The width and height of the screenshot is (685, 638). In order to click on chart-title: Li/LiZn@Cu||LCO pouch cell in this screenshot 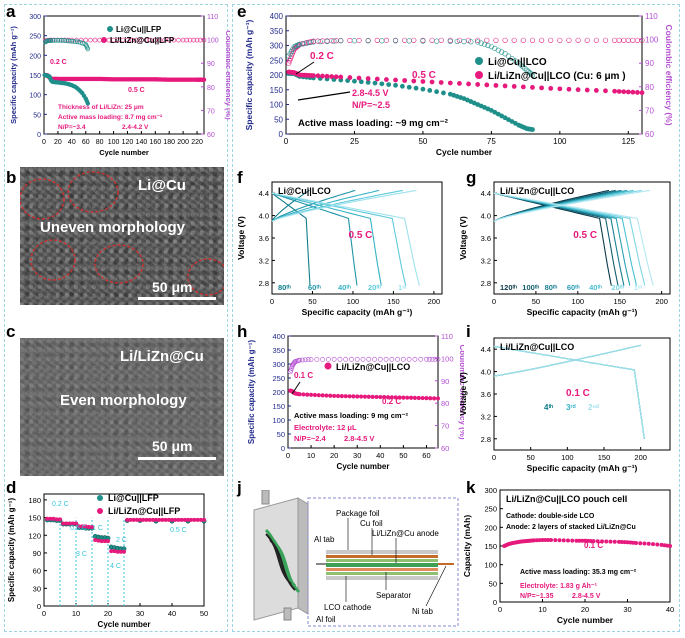, I will do `click(566, 499)`.